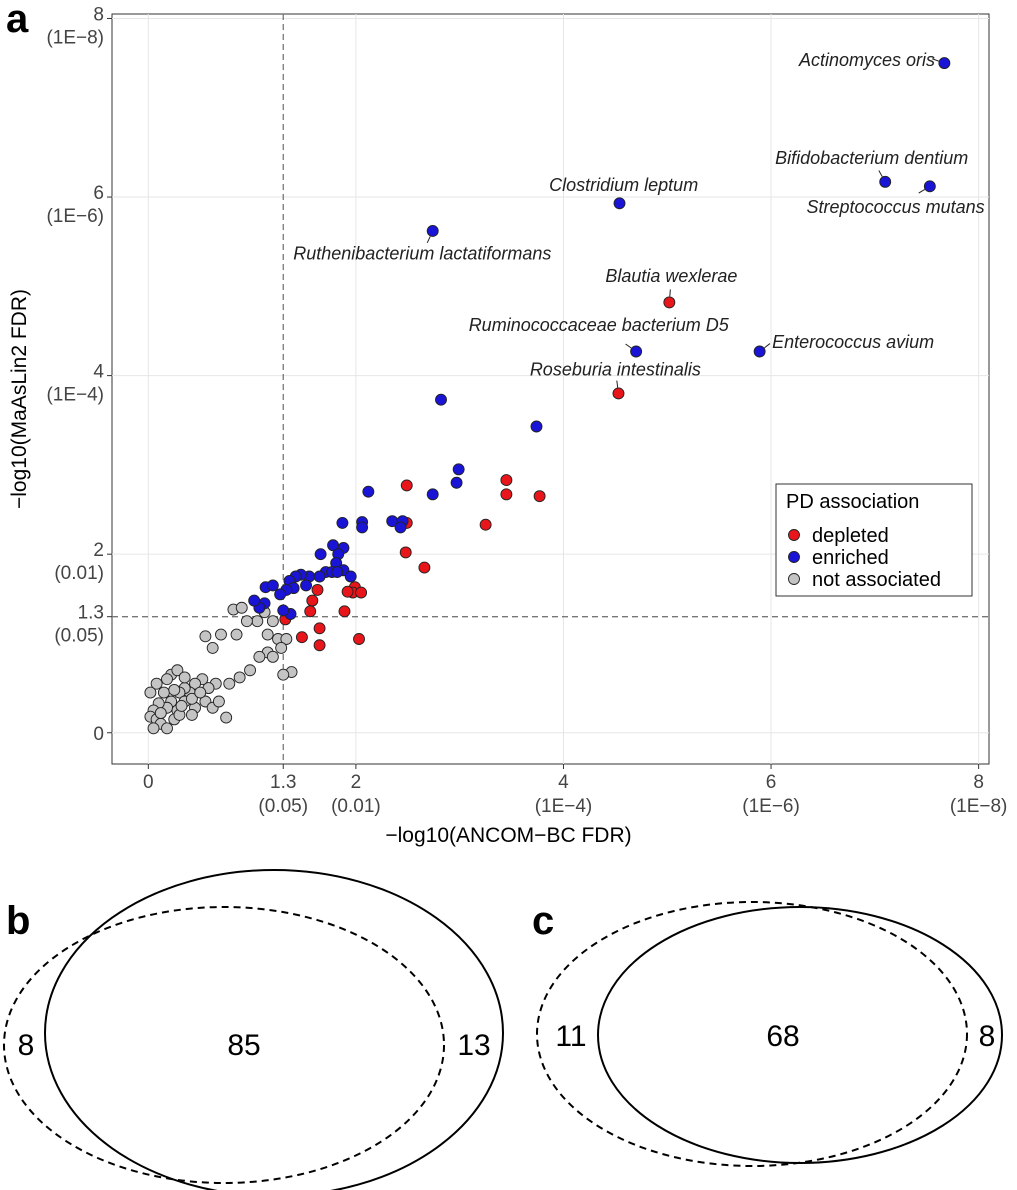 The height and width of the screenshot is (1190, 1017). What do you see at coordinates (75, 37) in the screenshot?
I see `y-tick-sublabel: (1E−8)` at bounding box center [75, 37].